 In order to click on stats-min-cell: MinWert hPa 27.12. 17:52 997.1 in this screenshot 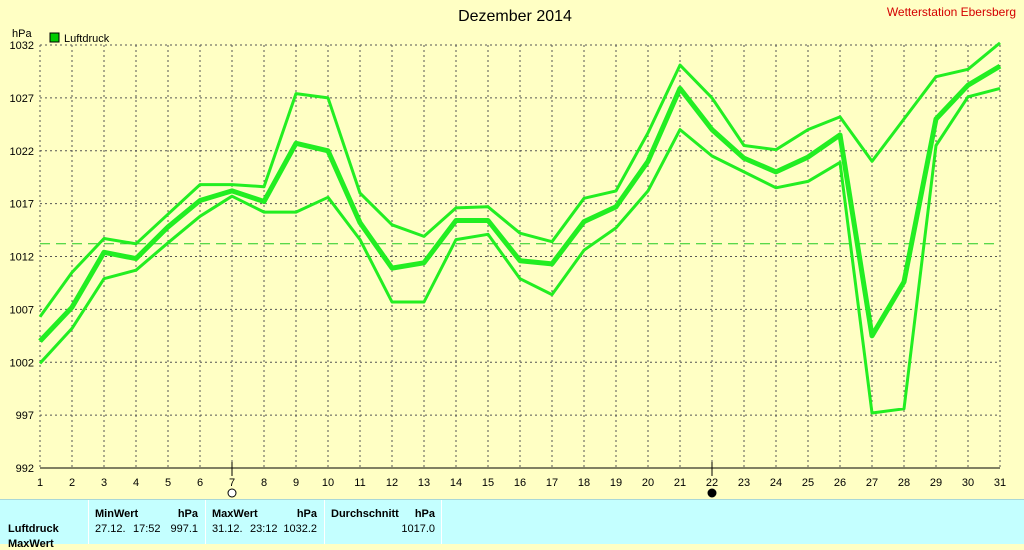, I will do `click(146, 522)`.